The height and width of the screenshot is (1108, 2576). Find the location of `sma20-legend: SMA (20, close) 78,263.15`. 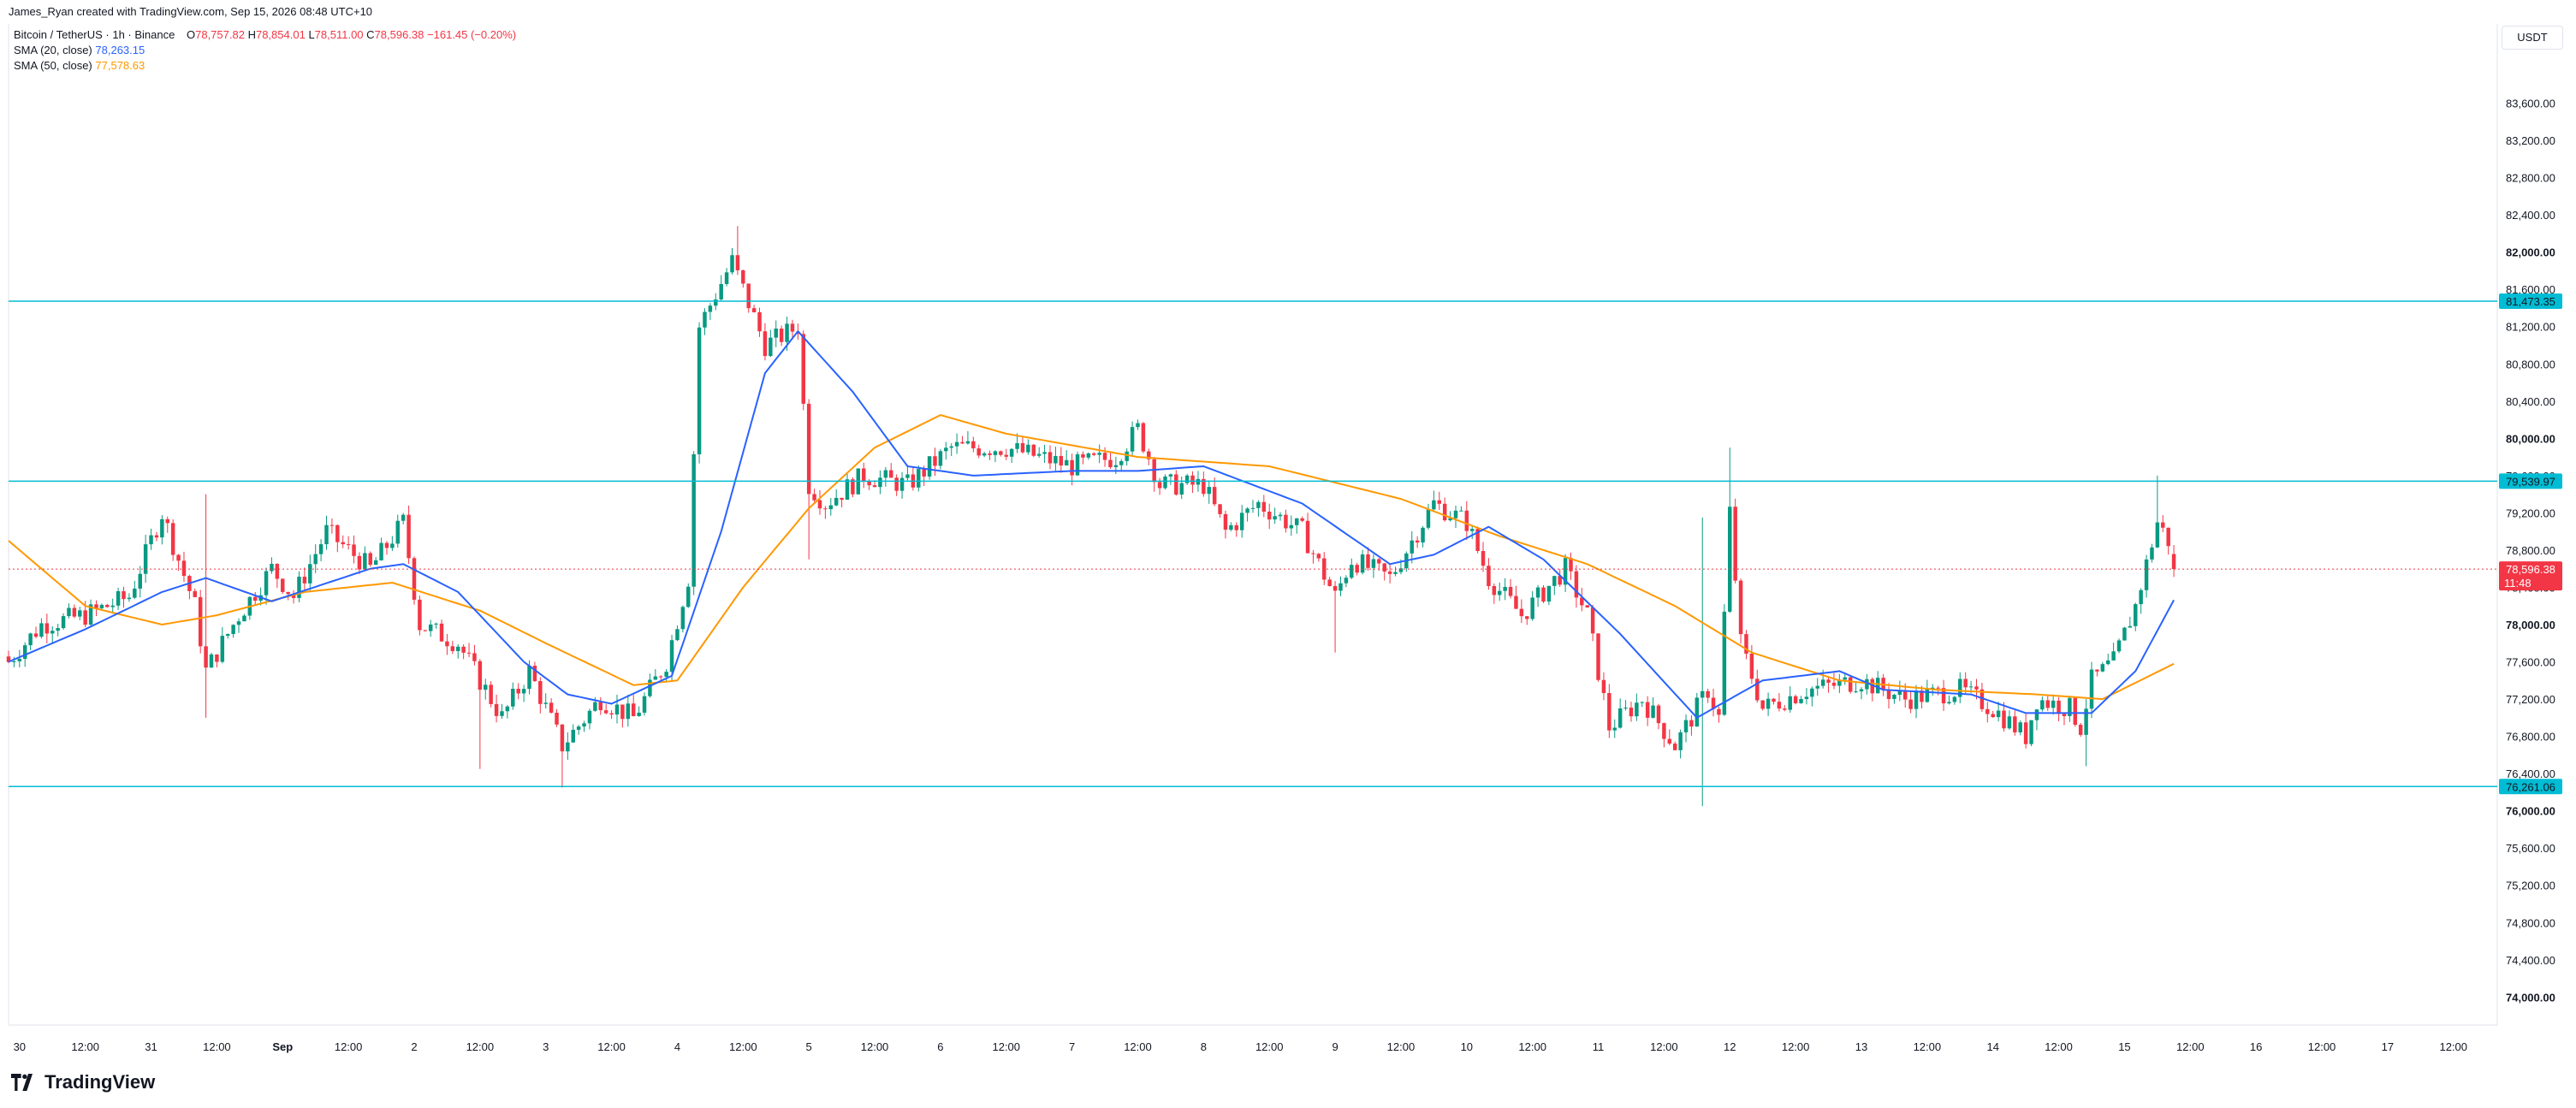

sma20-legend: SMA (20, close) 78,263.15 is located at coordinates (79, 50).